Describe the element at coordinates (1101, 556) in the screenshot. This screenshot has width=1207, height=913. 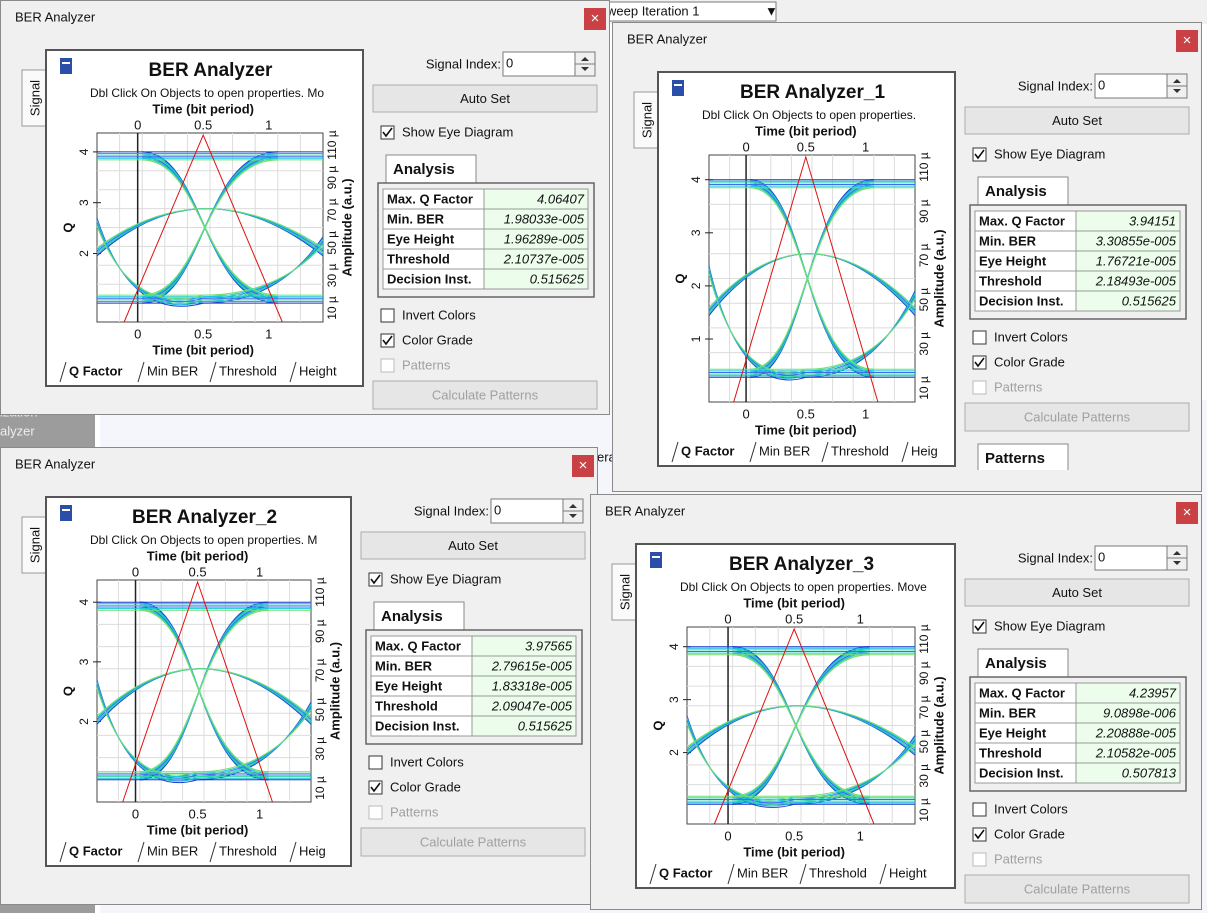
I see `signal-index-value: 0` at that location.